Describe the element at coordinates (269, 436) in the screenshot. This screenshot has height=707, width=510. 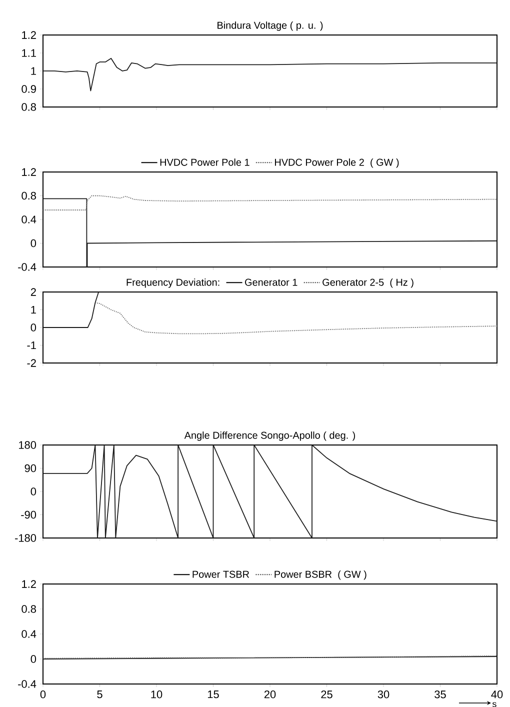
I see `chart-title: Angle Difference Songo-Apollo ( deg. )` at that location.